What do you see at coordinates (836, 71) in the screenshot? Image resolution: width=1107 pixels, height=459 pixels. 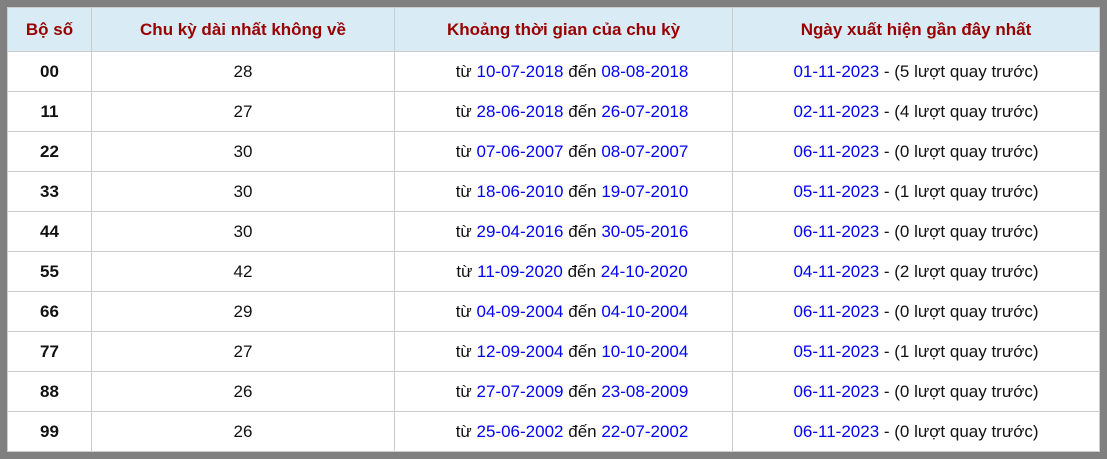 I see `recent-date-link: 01-11-2023` at bounding box center [836, 71].